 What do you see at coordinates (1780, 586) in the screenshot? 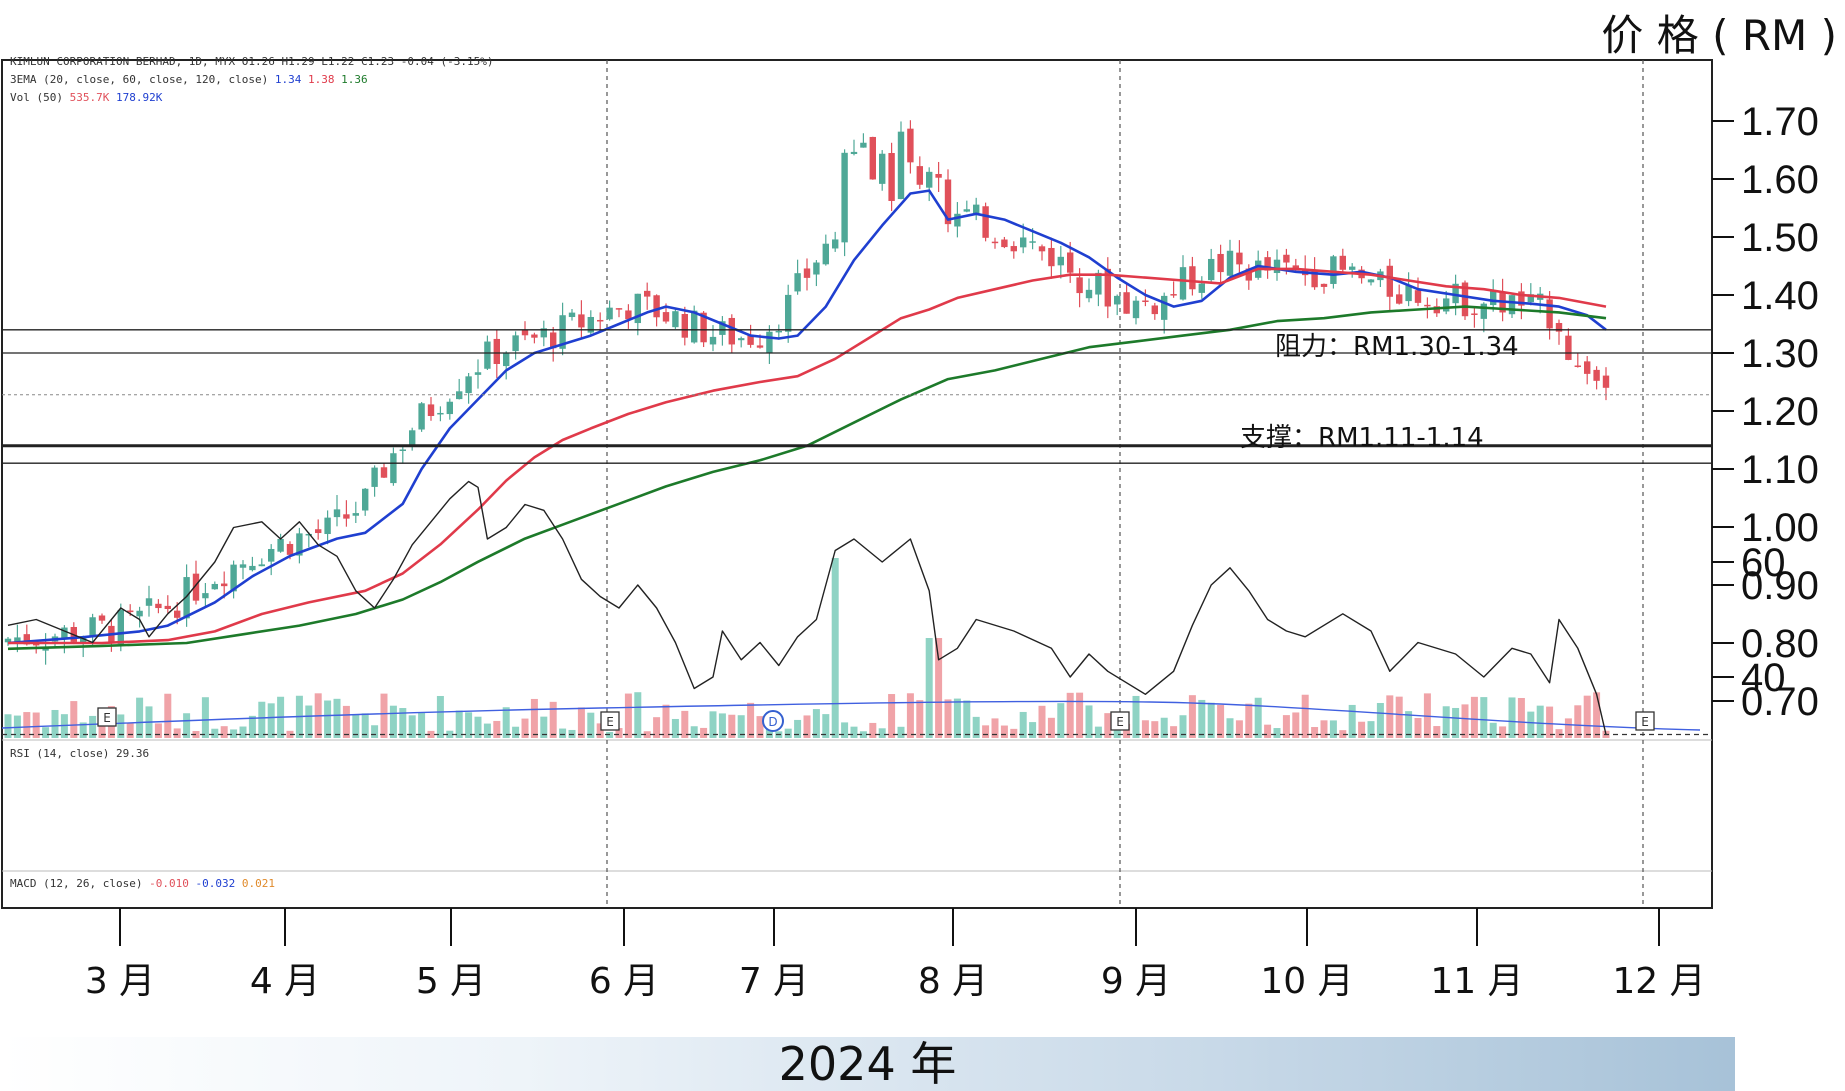
I see `price-tick-label: 0.90` at bounding box center [1780, 586].